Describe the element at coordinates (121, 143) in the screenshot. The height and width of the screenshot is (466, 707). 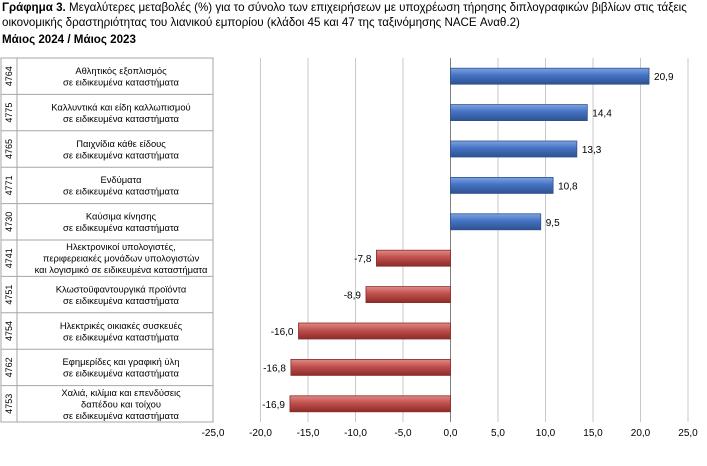
I see `category-label: Παιχνίδια κάθε είδους` at that location.